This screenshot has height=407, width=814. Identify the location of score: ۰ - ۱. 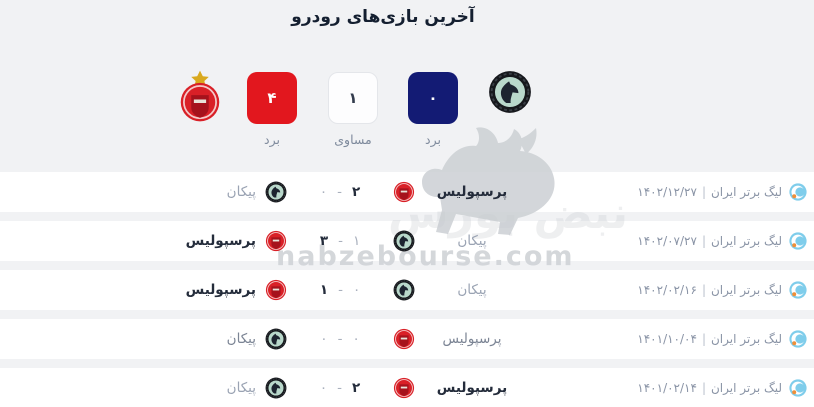
(340, 290).